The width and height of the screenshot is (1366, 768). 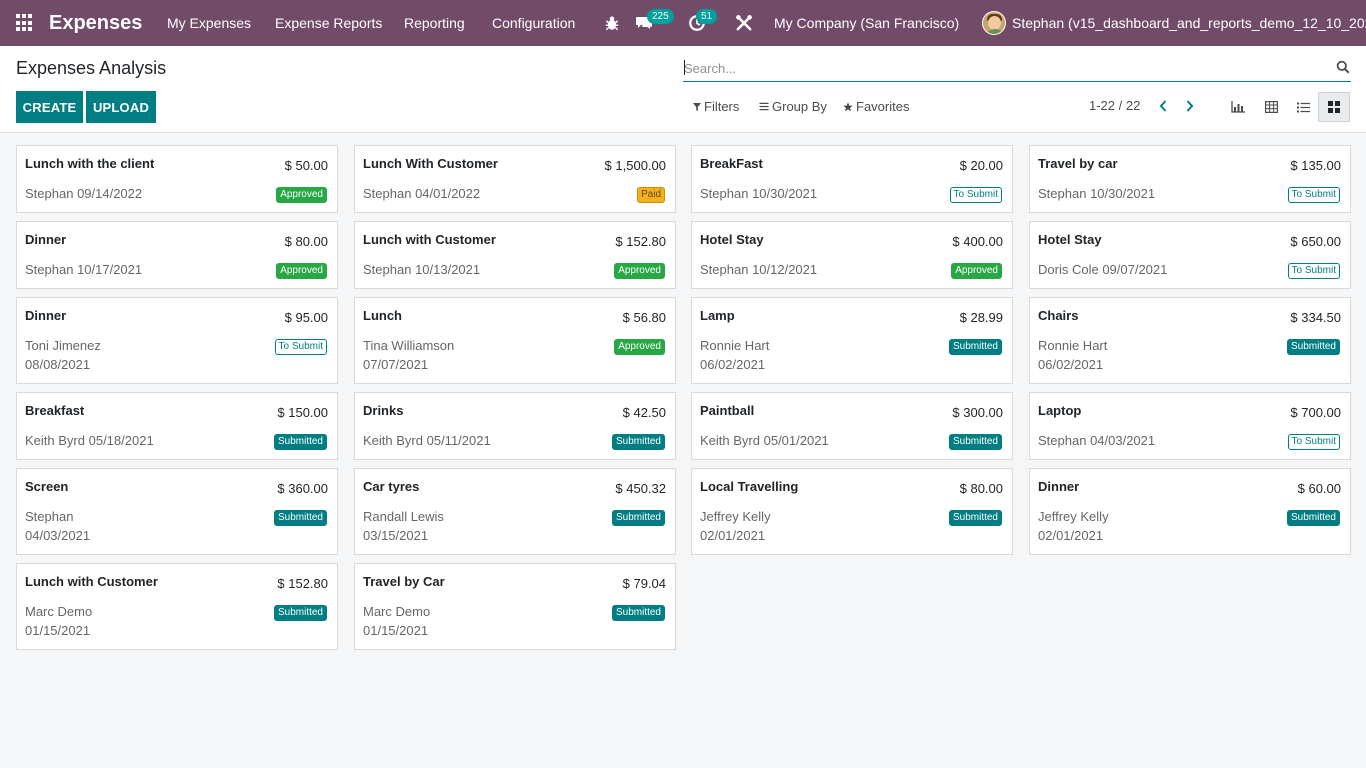 What do you see at coordinates (733, 535) in the screenshot?
I see `expense-date: 02/01/2021` at bounding box center [733, 535].